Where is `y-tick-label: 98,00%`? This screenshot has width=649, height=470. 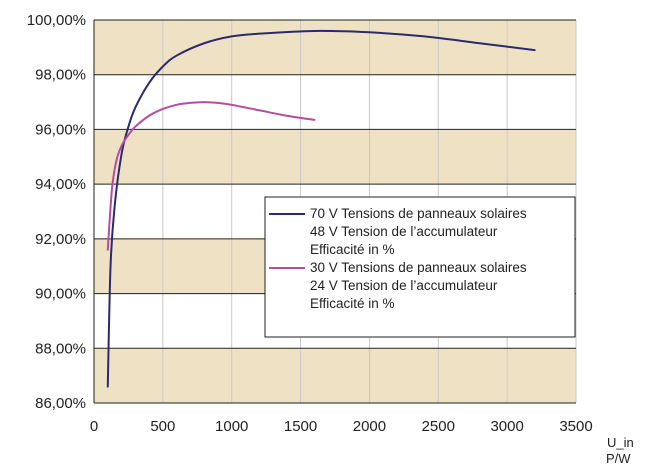
y-tick-label: 98,00% is located at coordinates (60, 75).